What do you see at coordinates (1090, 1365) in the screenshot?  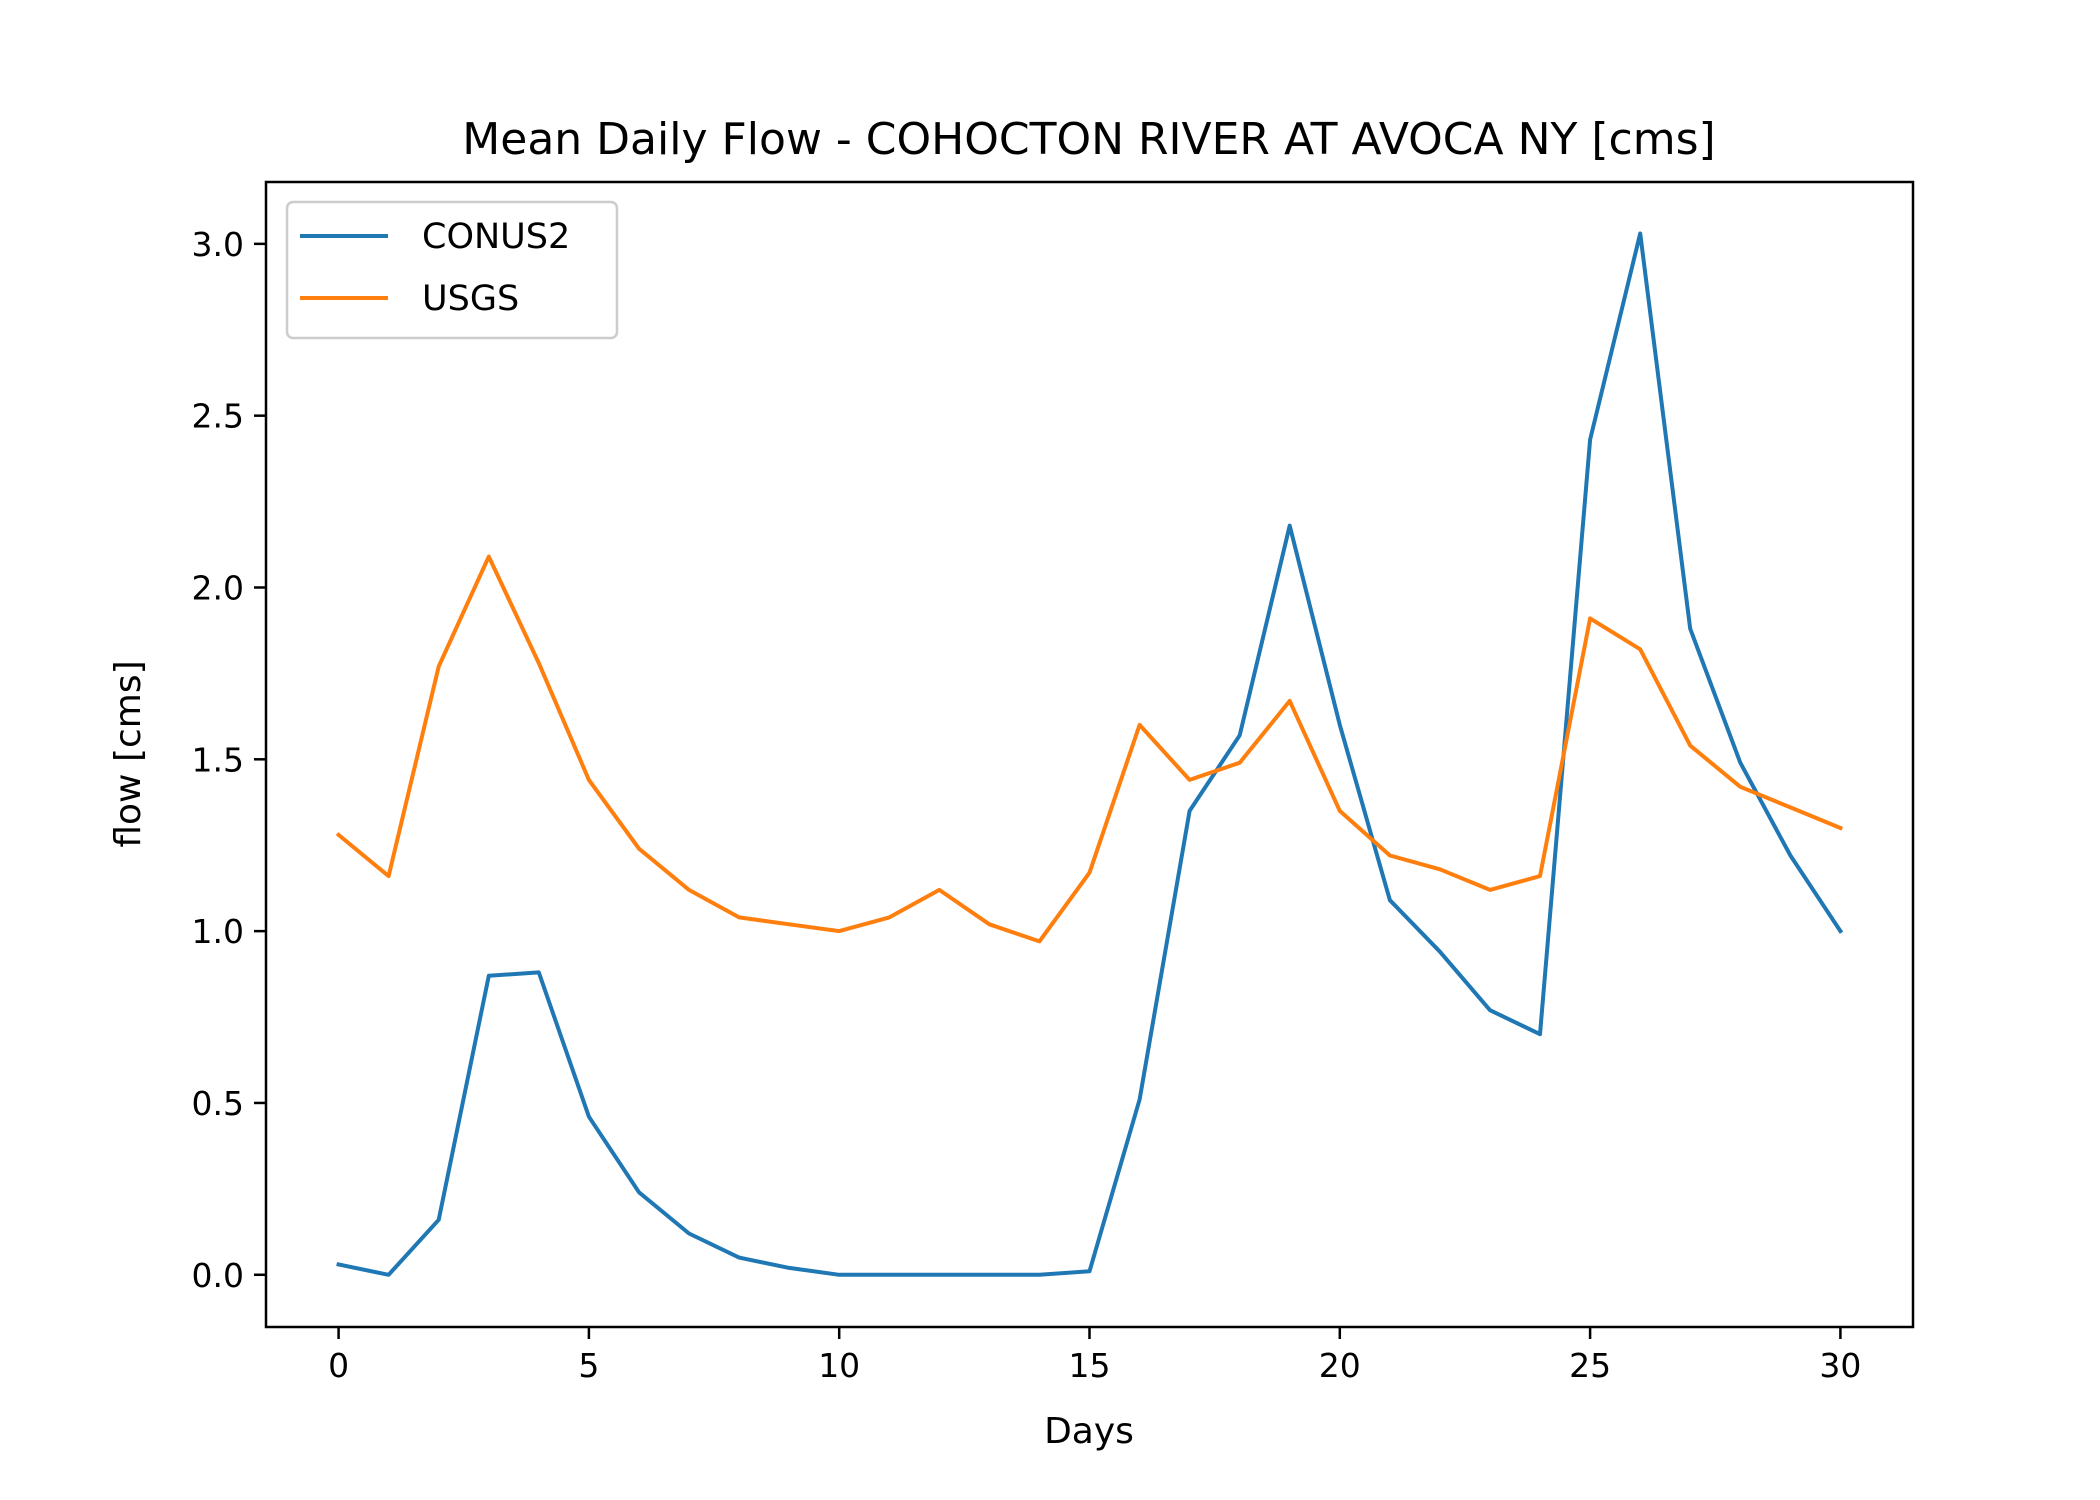 I see `x-tick-label: 15` at bounding box center [1090, 1365].